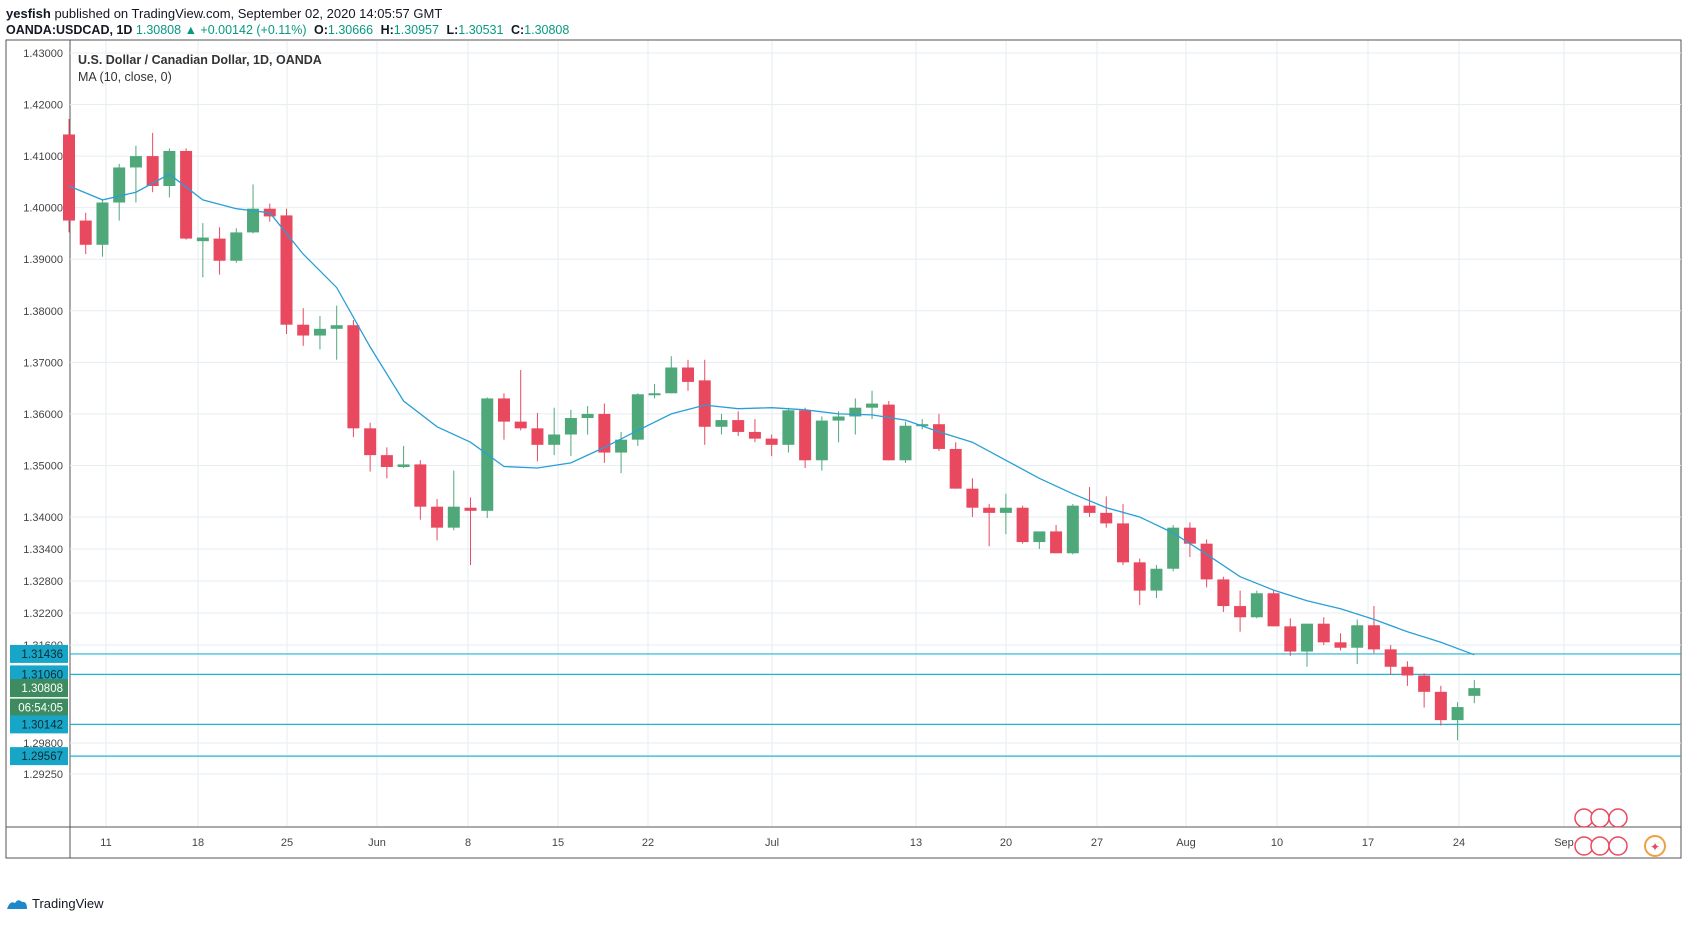  What do you see at coordinates (1277, 843) in the screenshot?
I see `x-tick-label: 10` at bounding box center [1277, 843].